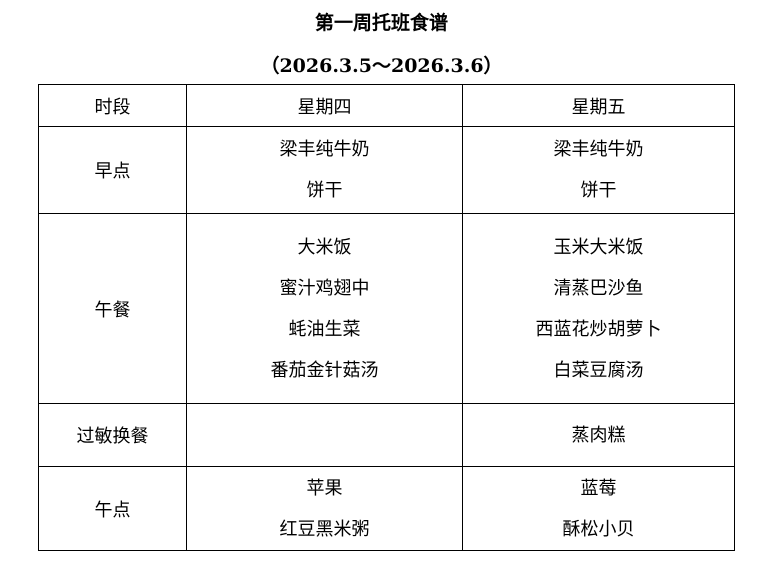 The height and width of the screenshot is (562, 763). I want to click on date-range: （2026.3.5～2026.3.6）, so click(381, 66).